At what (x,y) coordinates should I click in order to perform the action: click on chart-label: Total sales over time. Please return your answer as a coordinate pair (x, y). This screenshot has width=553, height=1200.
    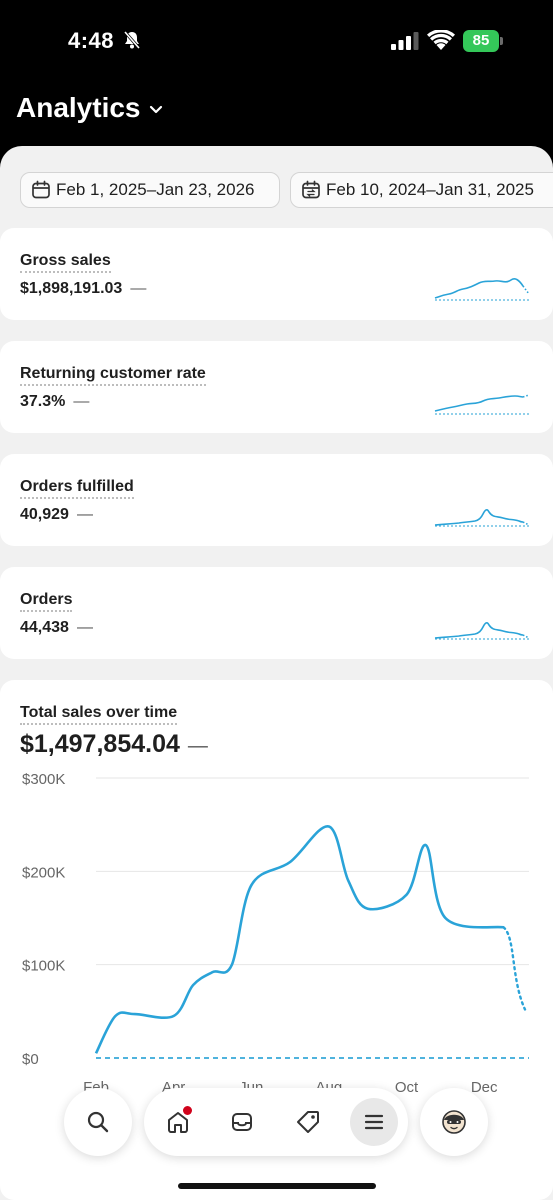
    Looking at the image, I should click on (99, 714).